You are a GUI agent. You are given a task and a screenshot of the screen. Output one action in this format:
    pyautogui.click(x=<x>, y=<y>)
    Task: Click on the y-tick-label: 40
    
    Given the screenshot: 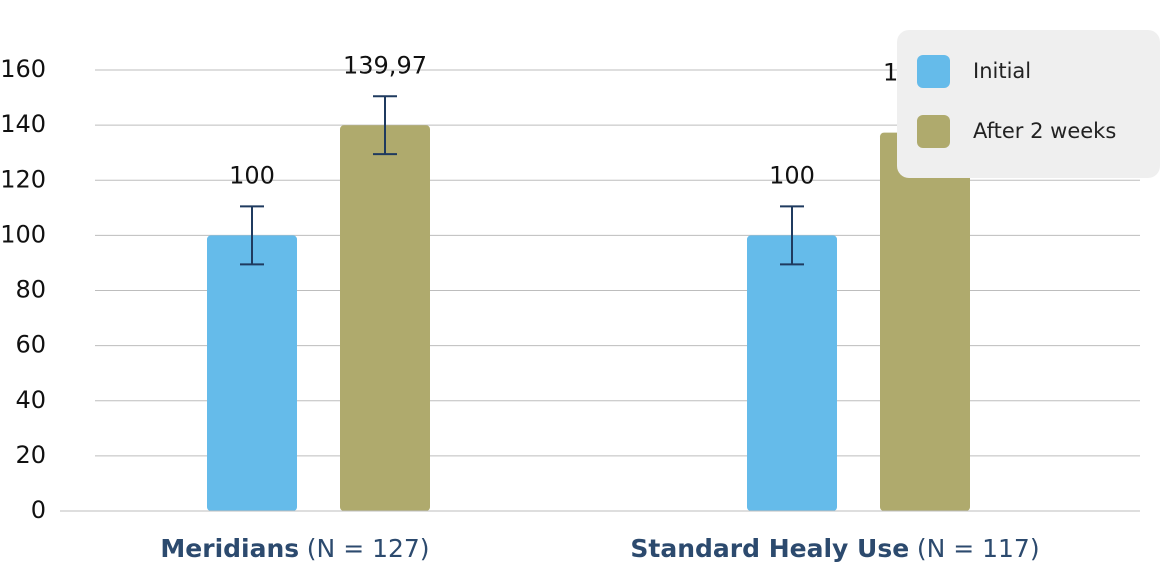 What is the action you would take?
    pyautogui.click(x=30, y=400)
    